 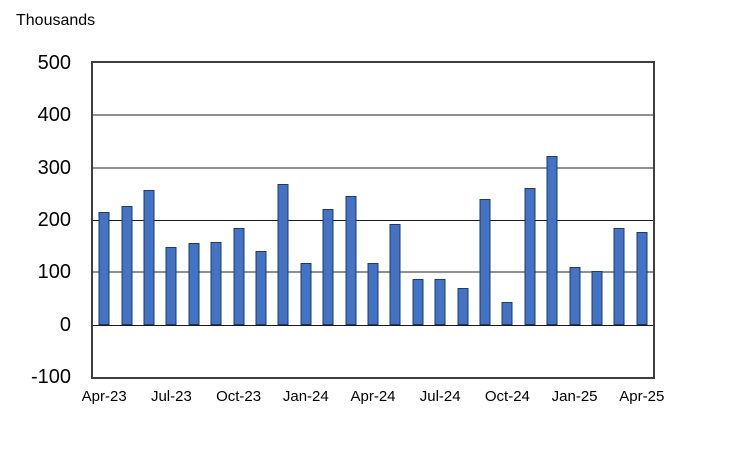 What do you see at coordinates (239, 396) in the screenshot?
I see `x-tick-label-Oct-23: Oct-23` at bounding box center [239, 396].